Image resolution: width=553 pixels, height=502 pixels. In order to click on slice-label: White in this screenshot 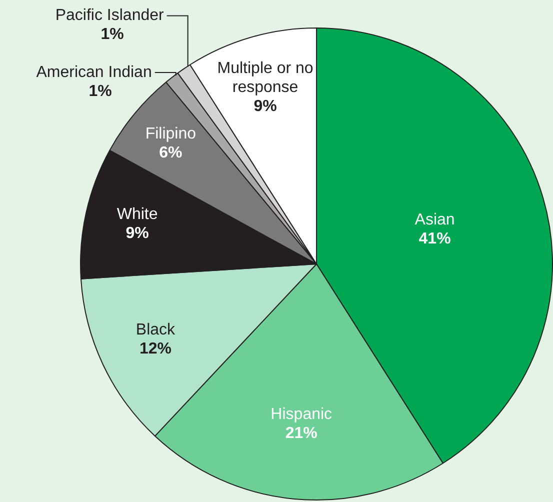, I will do `click(137, 214)`.